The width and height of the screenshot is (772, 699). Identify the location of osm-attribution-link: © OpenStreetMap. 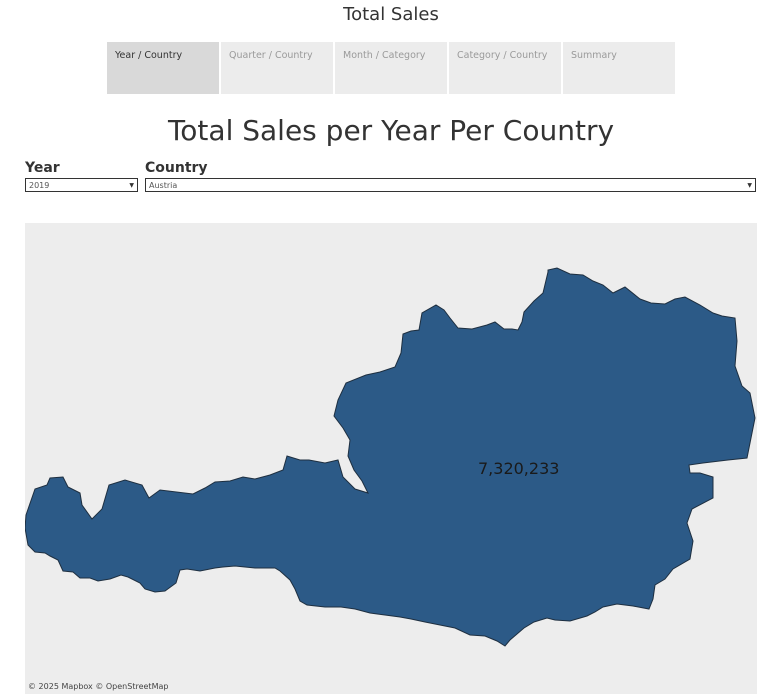
(132, 686).